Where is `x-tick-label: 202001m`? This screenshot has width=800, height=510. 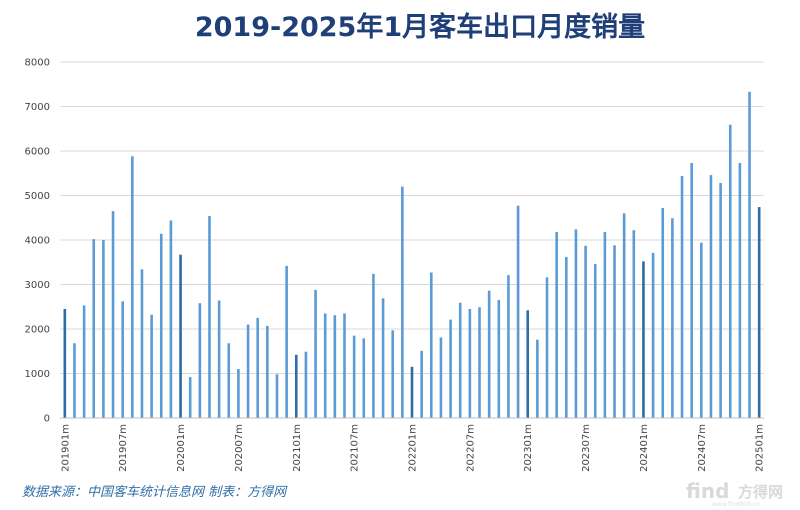 x-tick-label: 202001m is located at coordinates (181, 448).